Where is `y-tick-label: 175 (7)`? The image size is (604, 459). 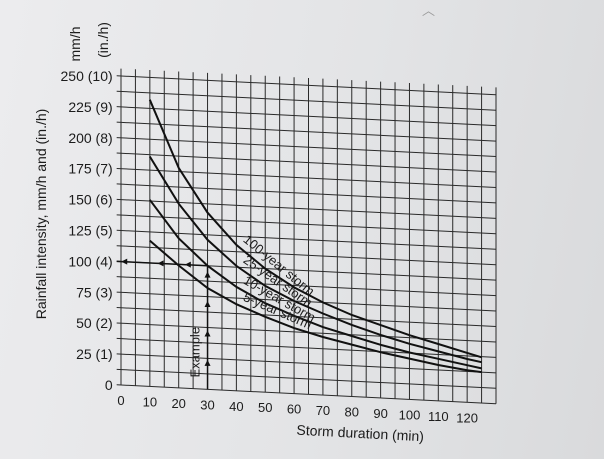
y-tick-label: 175 (7) is located at coordinates (90, 169).